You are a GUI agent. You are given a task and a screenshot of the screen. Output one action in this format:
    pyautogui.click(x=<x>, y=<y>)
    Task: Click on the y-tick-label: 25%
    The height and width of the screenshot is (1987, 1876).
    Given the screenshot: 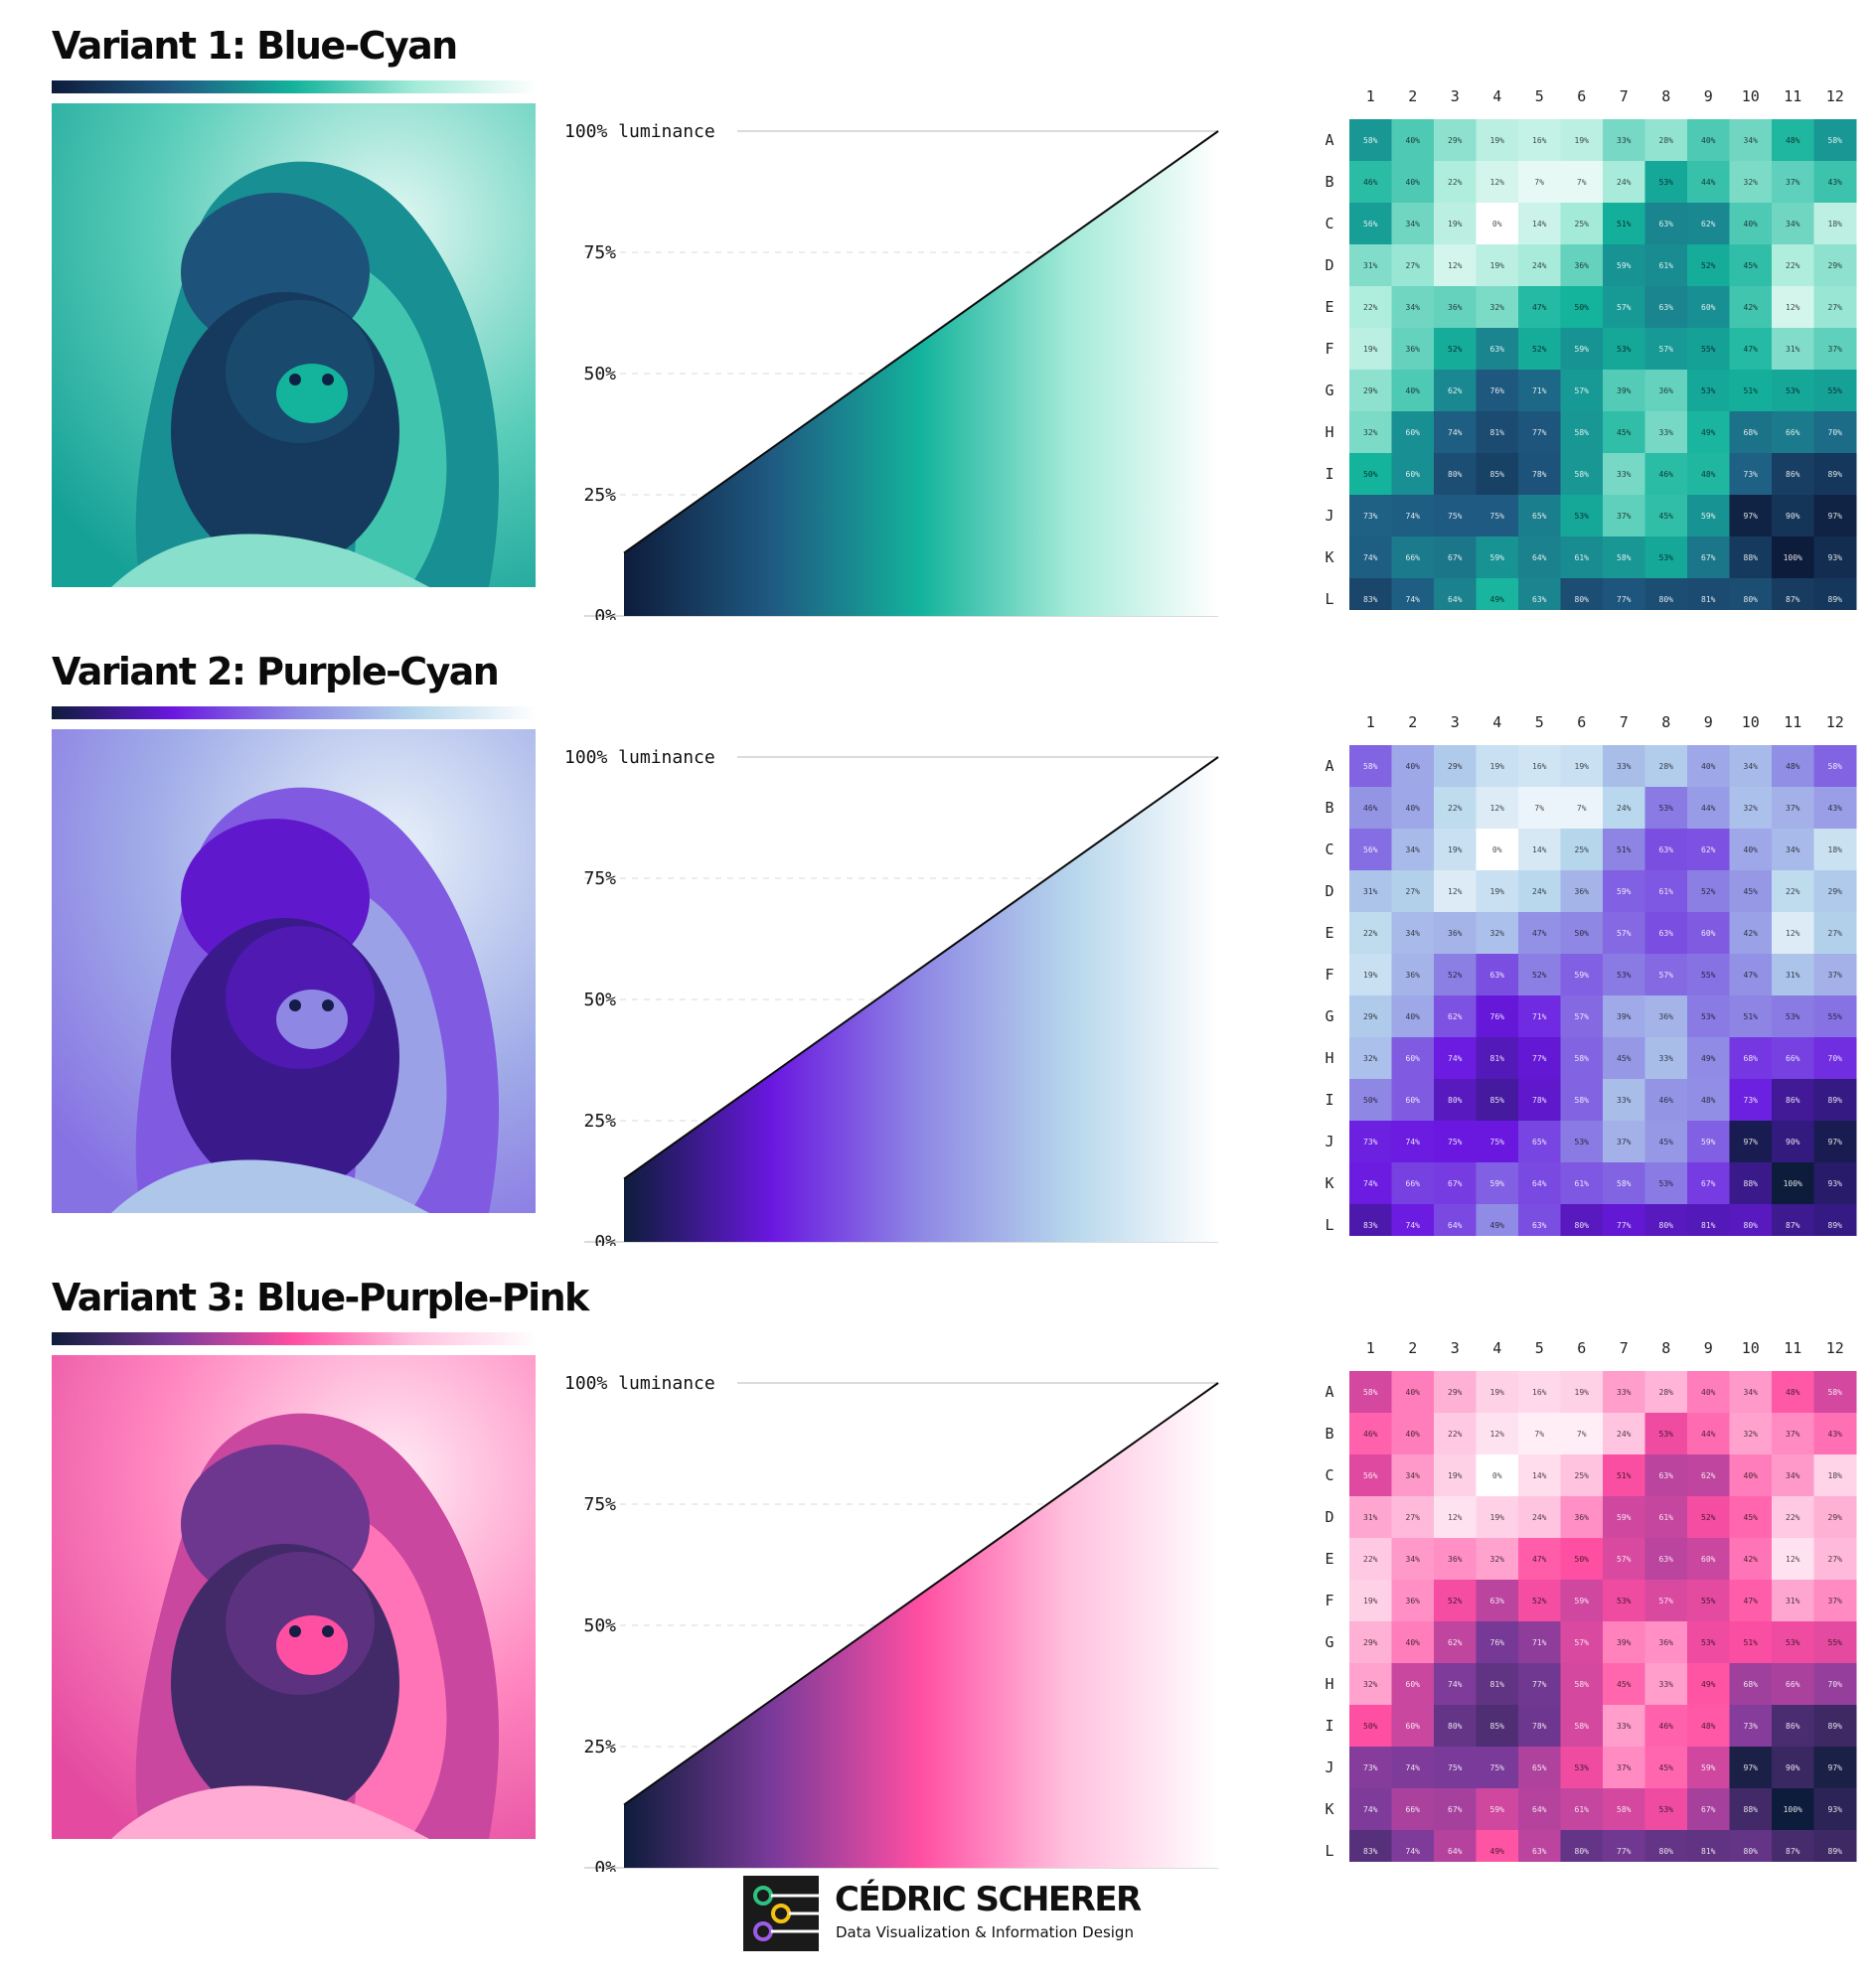 What is the action you would take?
    pyautogui.click(x=599, y=1748)
    